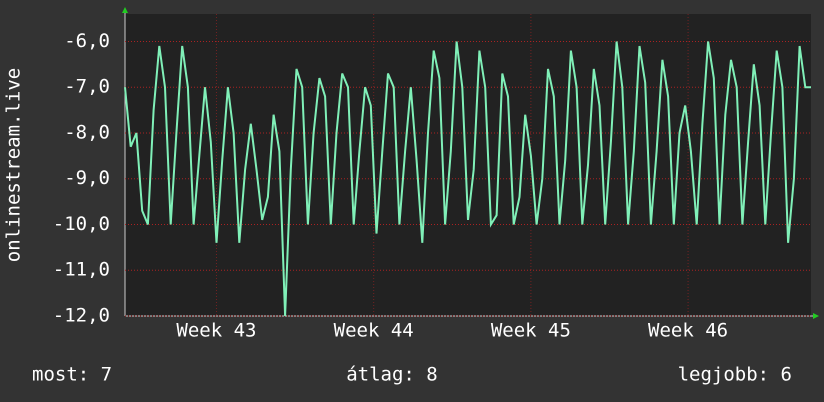  Describe the element at coordinates (392, 375) in the screenshot. I see `footer-average: átlag: 8` at that location.